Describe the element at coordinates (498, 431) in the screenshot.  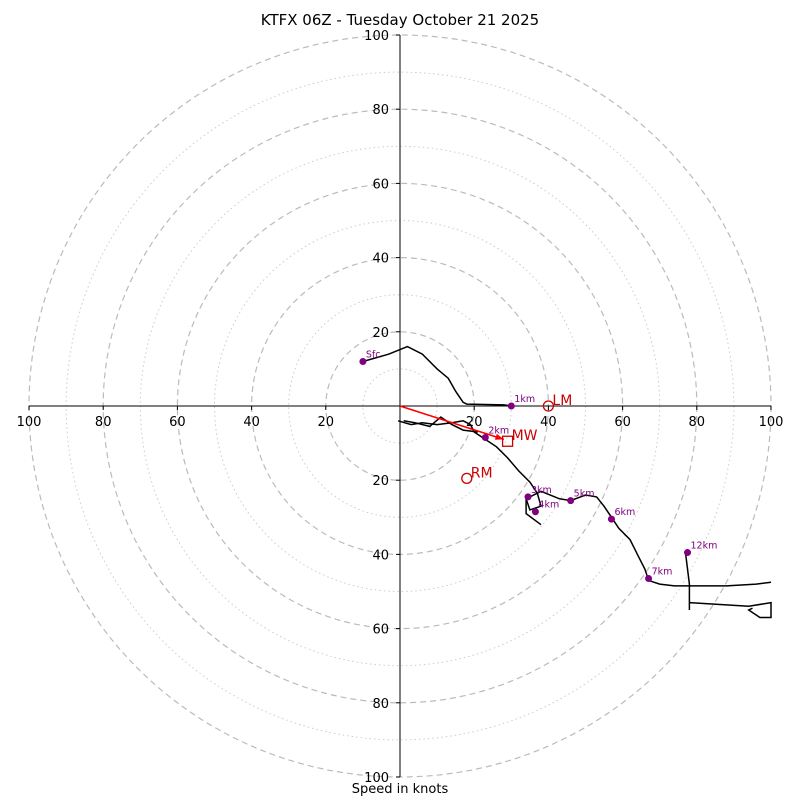
I see `height-label-2km: 2km` at that location.